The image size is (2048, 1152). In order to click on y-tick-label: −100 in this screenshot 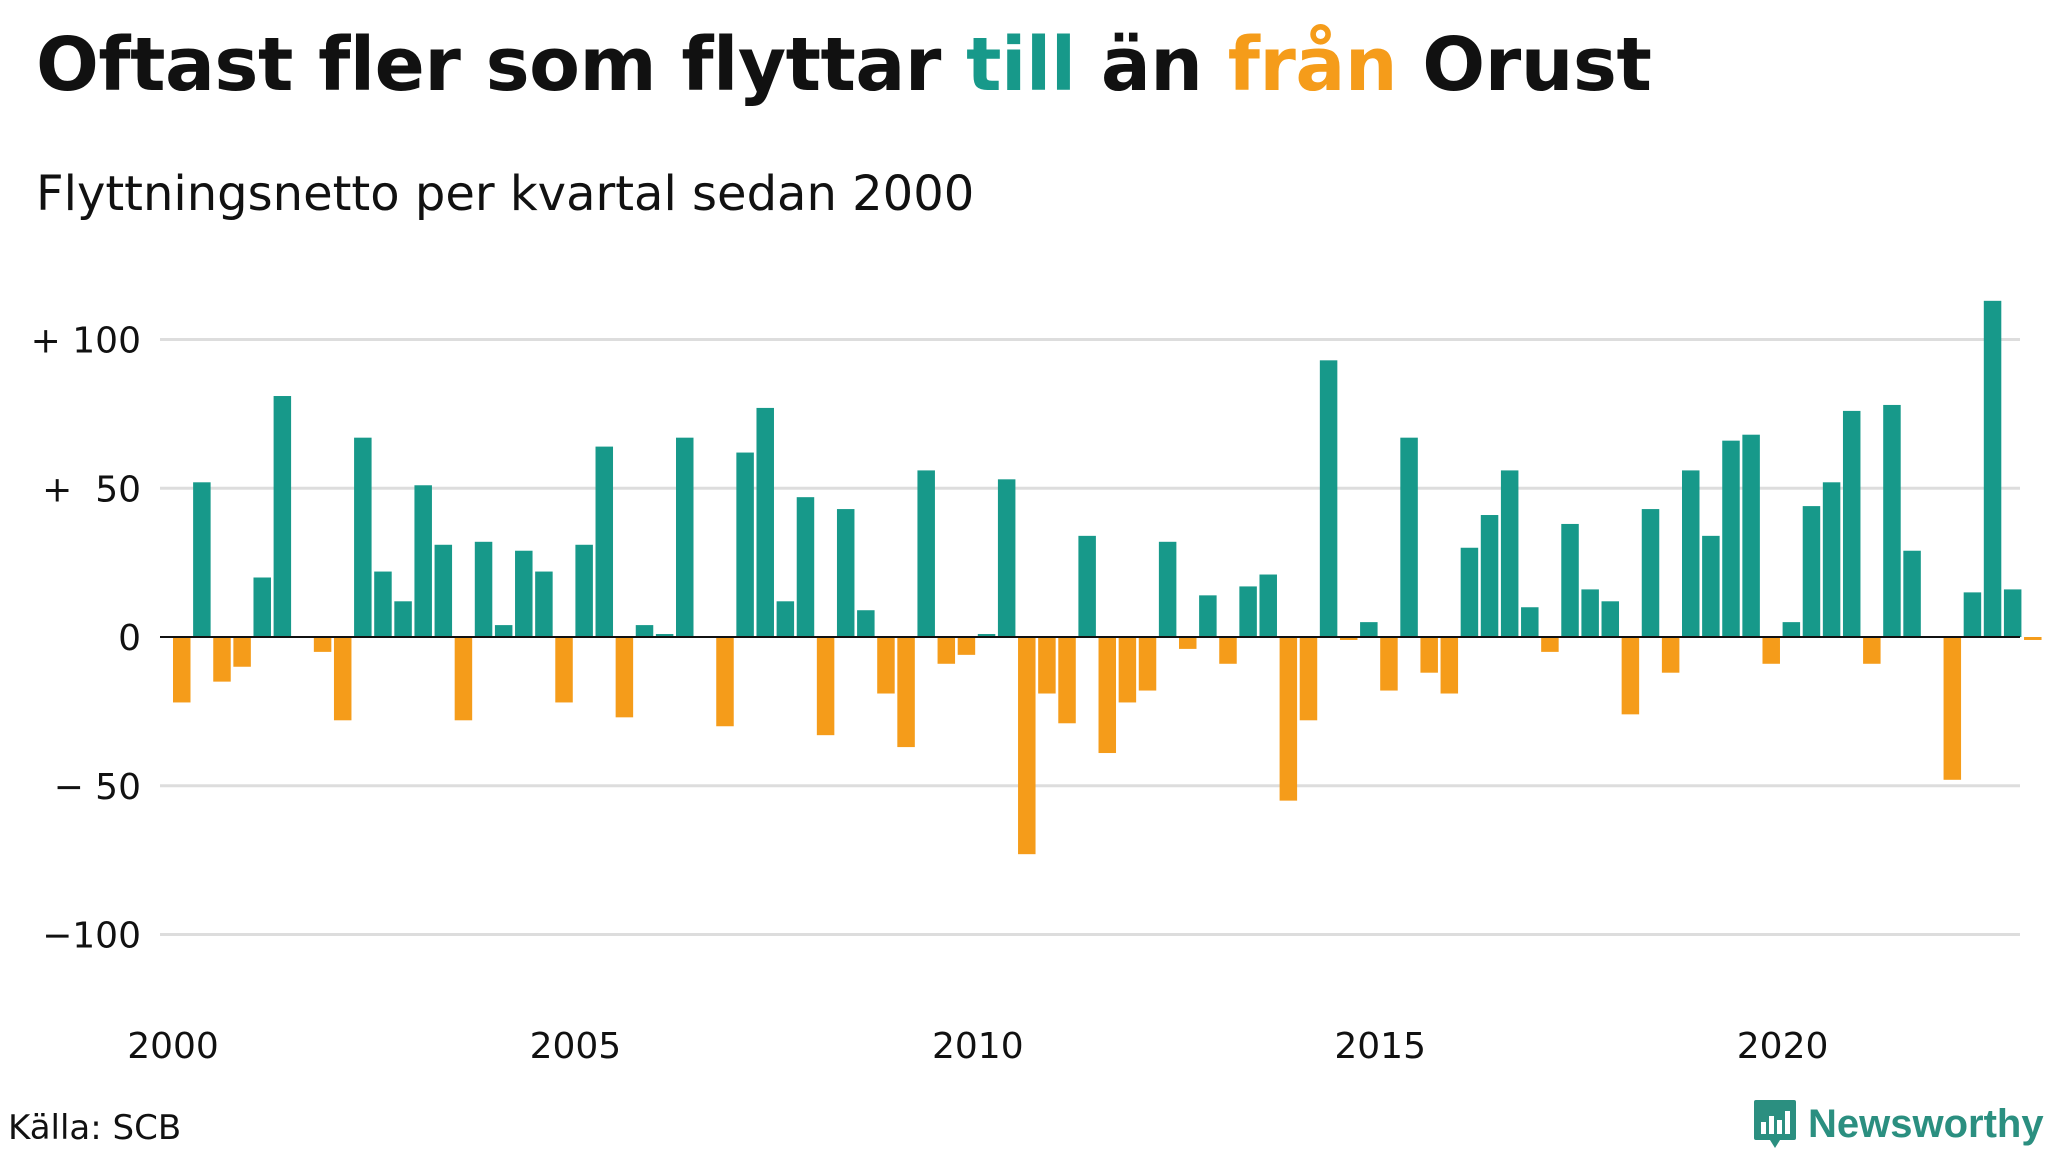, I will do `click(91, 936)`.